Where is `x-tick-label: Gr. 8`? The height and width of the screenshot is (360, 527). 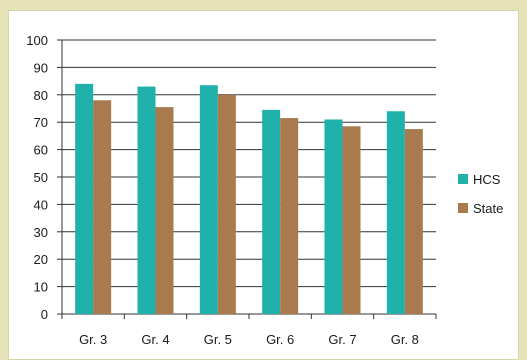
x-tick-label: Gr. 8 is located at coordinates (405, 339).